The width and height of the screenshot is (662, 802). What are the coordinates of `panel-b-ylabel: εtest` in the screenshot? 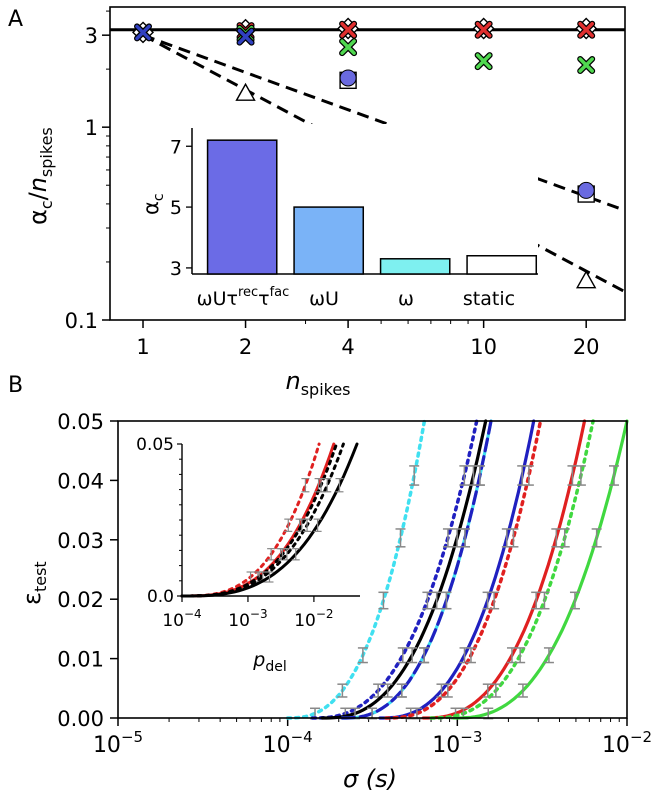 It's located at (34, 583).